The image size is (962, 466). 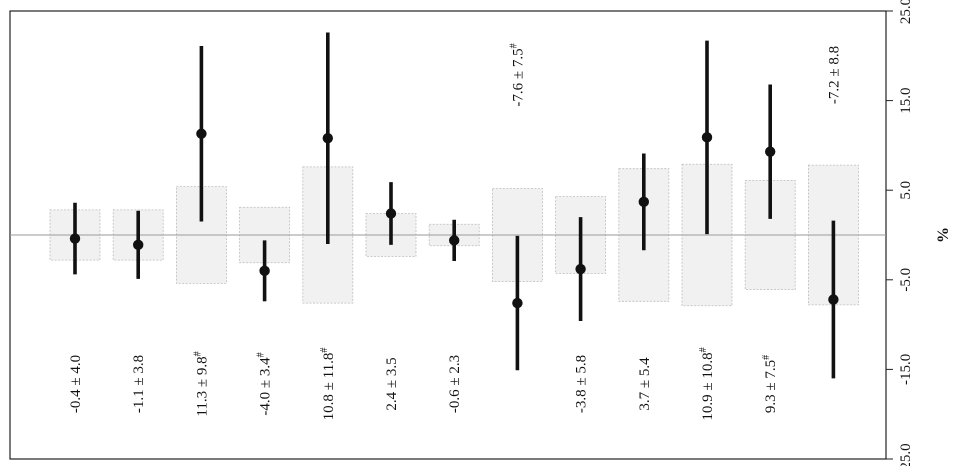 What do you see at coordinates (906, 190) in the screenshot?
I see `x-tick-label-4: 5.0` at bounding box center [906, 190].